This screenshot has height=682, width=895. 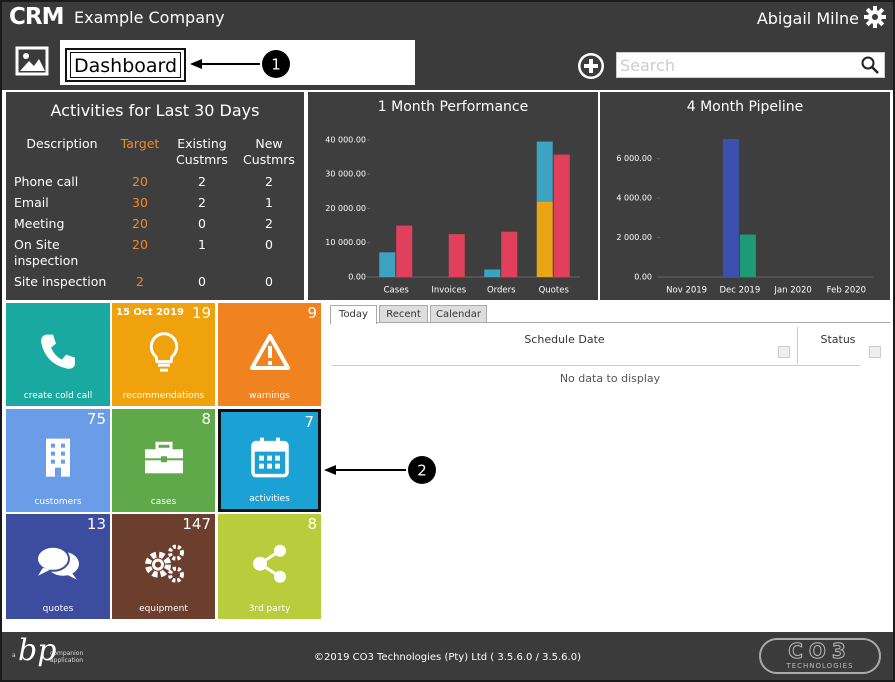 I want to click on tile: 8 cases, so click(x=163, y=460).